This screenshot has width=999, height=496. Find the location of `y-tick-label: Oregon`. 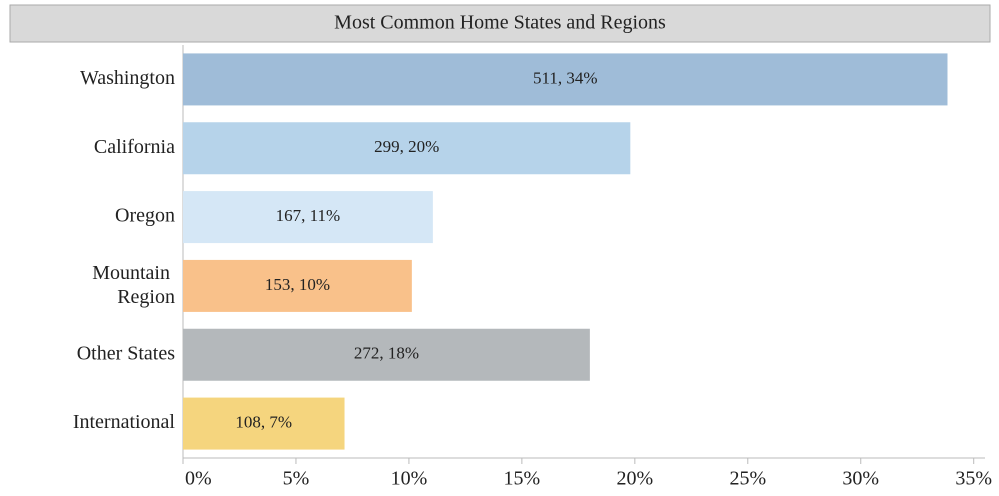

y-tick-label: Oregon is located at coordinates (145, 216).